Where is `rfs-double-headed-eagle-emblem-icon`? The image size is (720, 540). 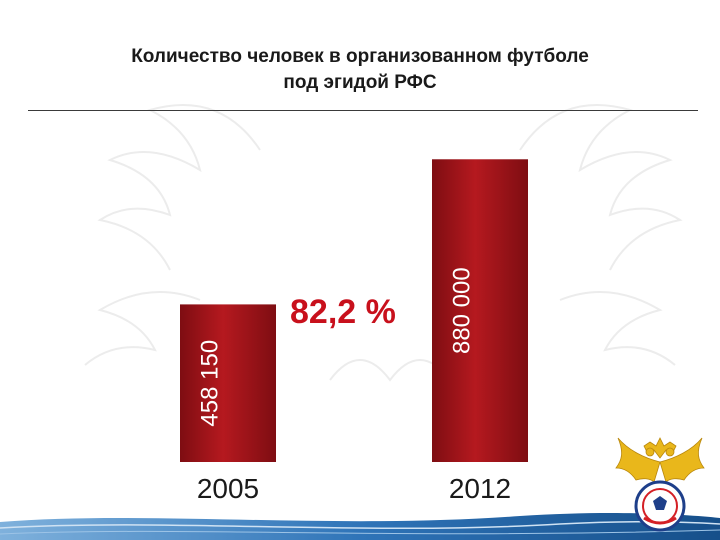
rfs-double-headed-eagle-emblem-icon is located at coordinates (660, 484).